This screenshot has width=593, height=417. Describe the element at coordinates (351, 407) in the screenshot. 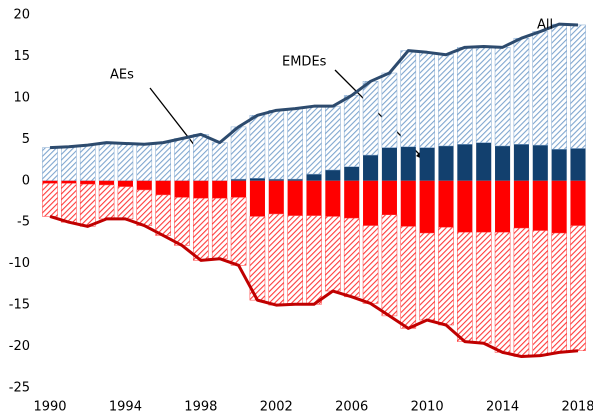

I see `x-tick-label: 2006` at that location.